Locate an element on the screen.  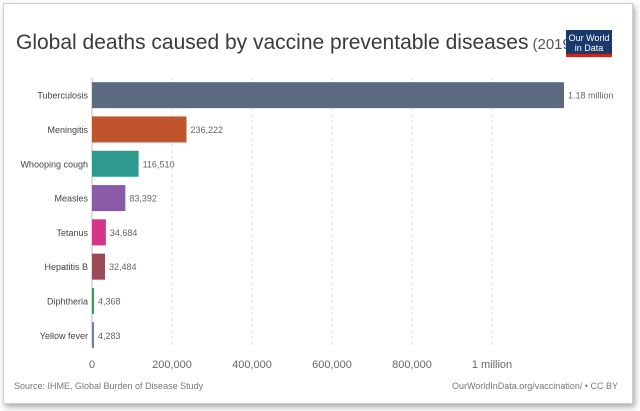
category-label: Meningitis is located at coordinates (67, 130).